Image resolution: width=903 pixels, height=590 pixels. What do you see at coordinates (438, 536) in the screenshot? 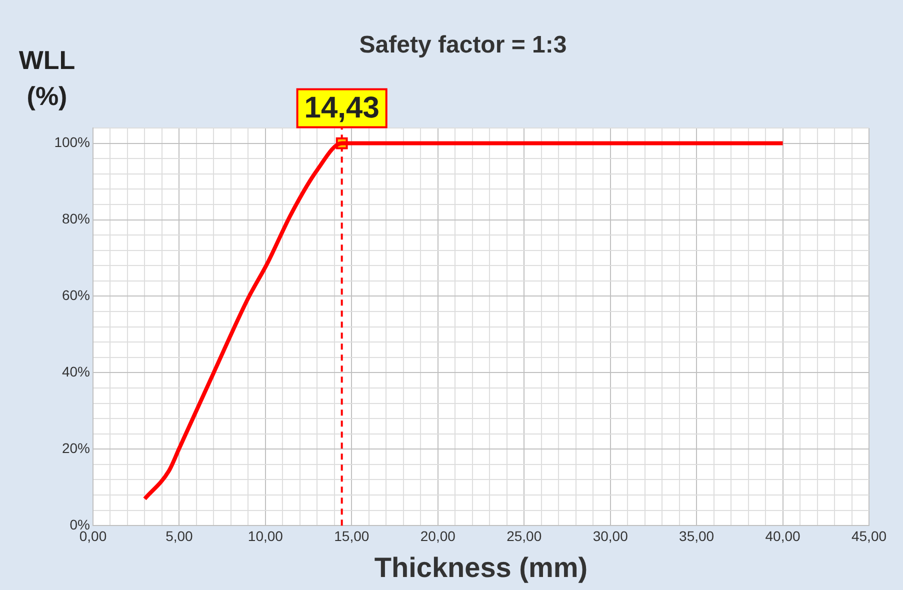
I see `x-tick-label: 20,00` at bounding box center [438, 536].